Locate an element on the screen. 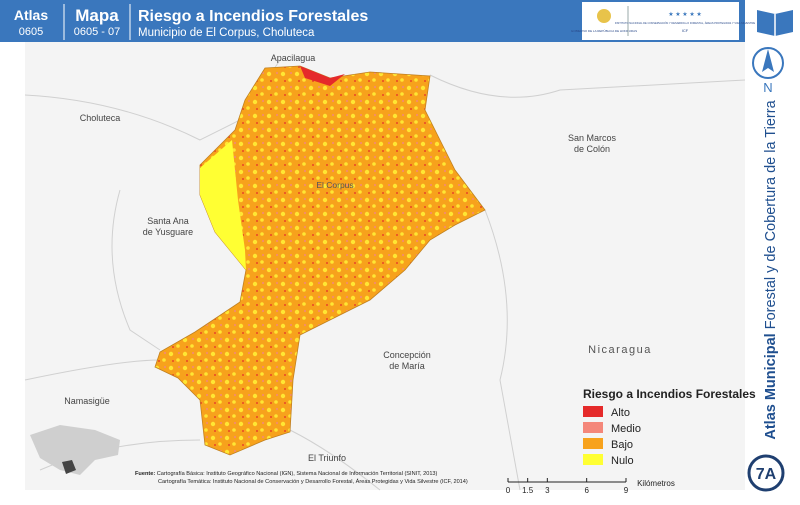 This screenshot has height=505, width=800. place-label: de Colón is located at coordinates (592, 149).